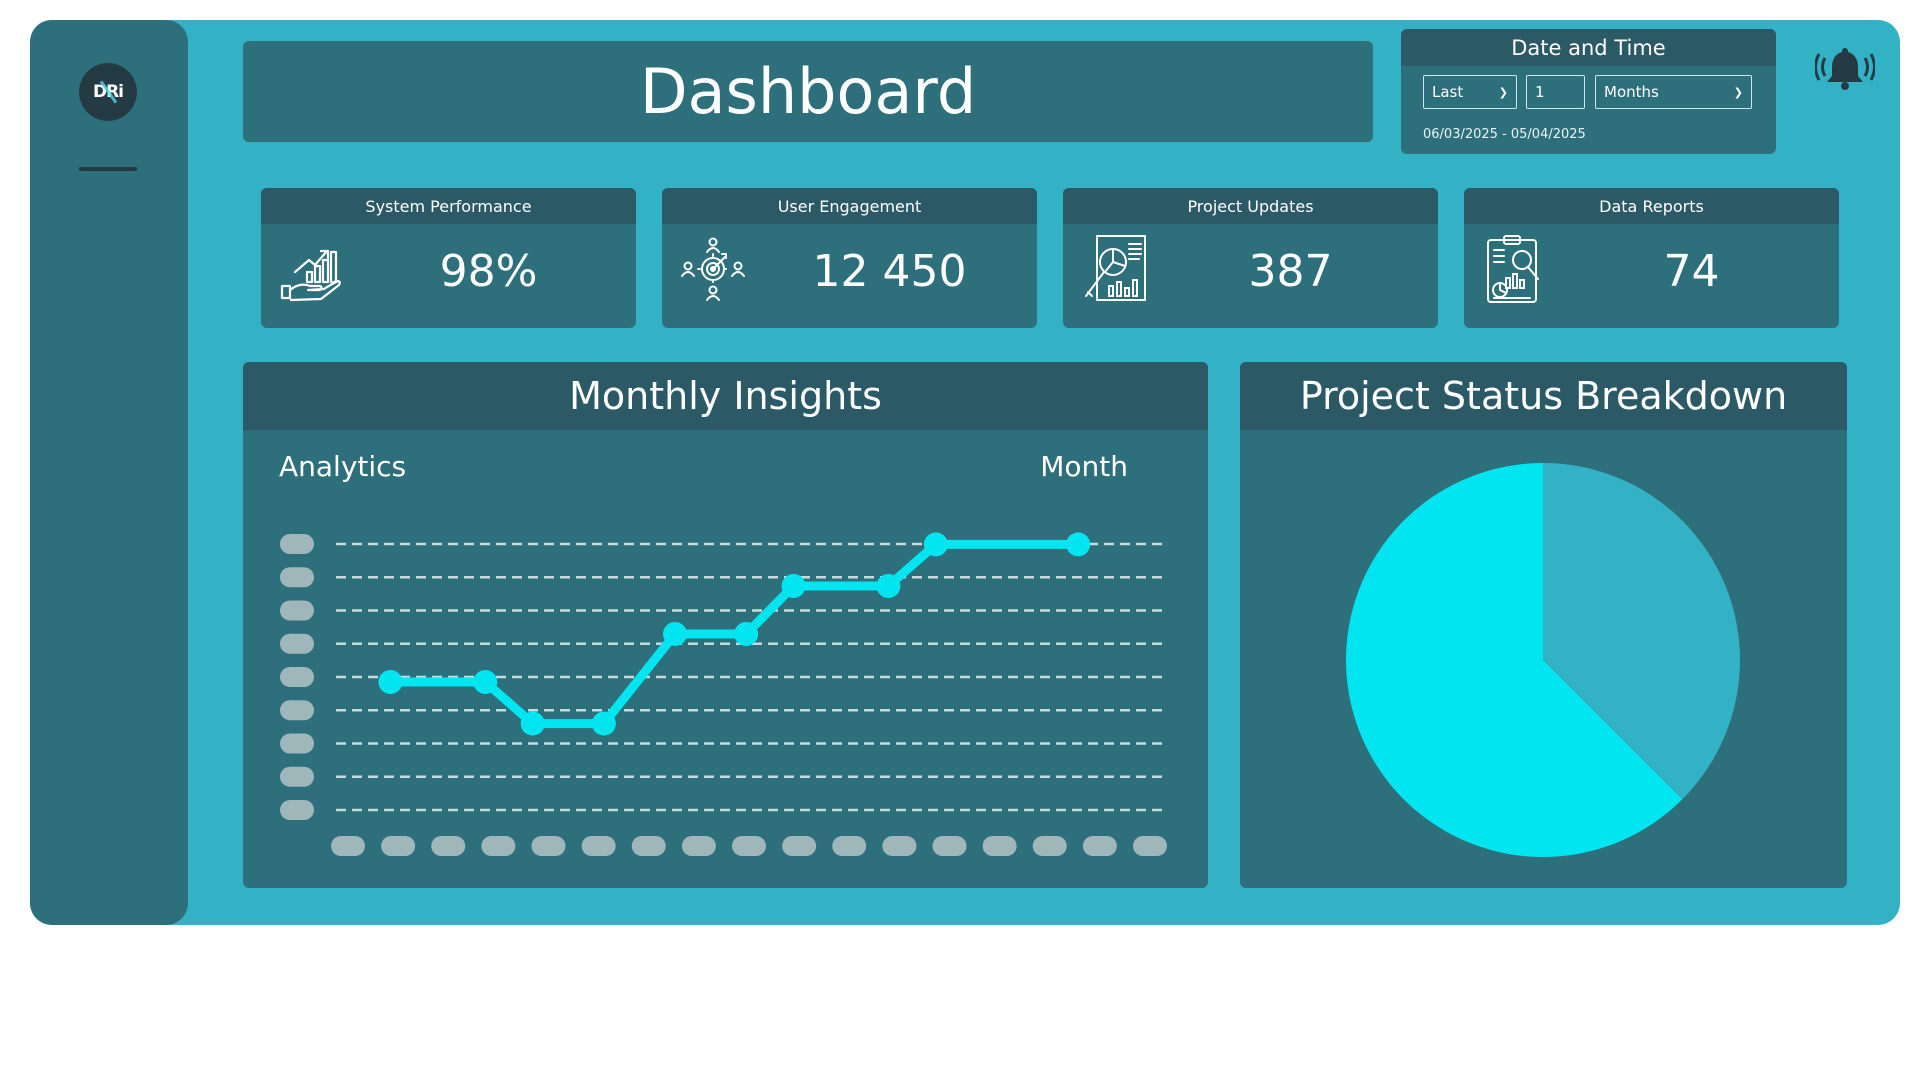  Describe the element at coordinates (343, 466) in the screenshot. I see `analytics-label: Analytics` at that location.